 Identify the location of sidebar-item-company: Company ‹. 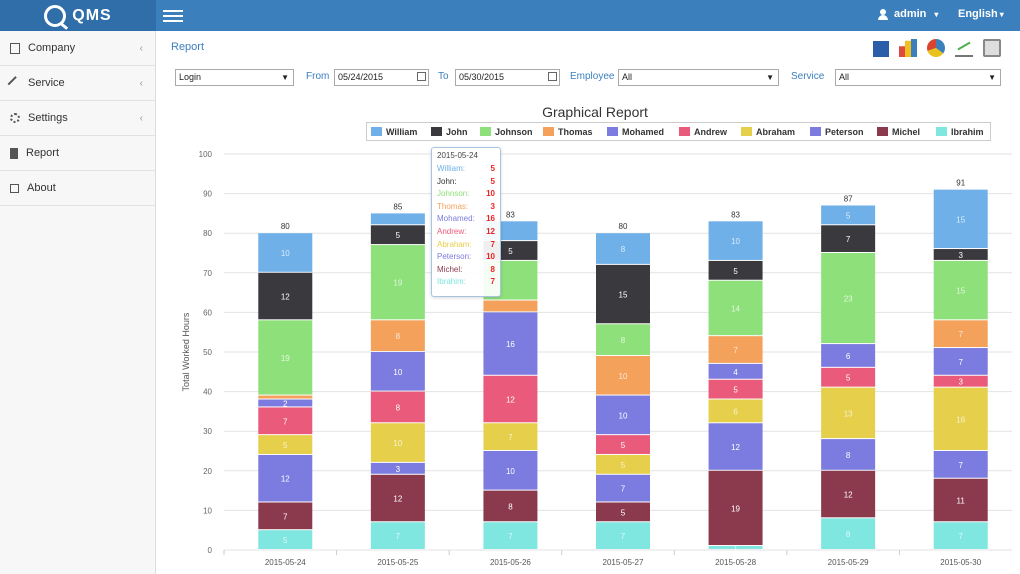
(77, 48).